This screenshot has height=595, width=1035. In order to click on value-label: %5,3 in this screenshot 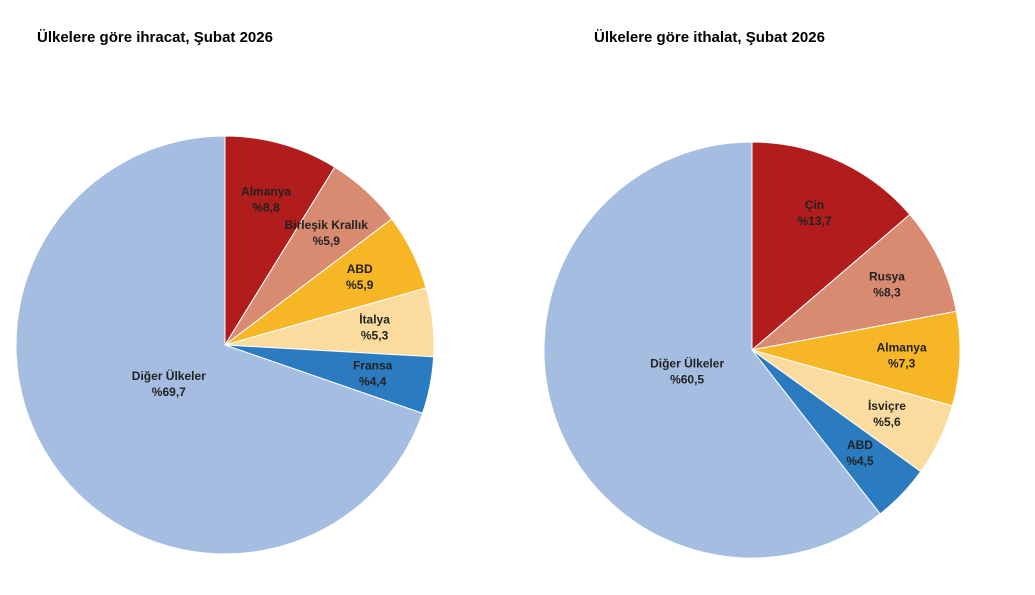, I will do `click(375, 336)`.